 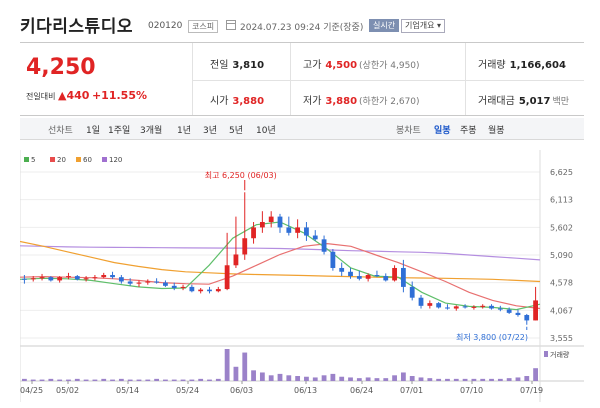 What do you see at coordinates (231, 25) in the screenshot?
I see `calendar-icon` at bounding box center [231, 25].